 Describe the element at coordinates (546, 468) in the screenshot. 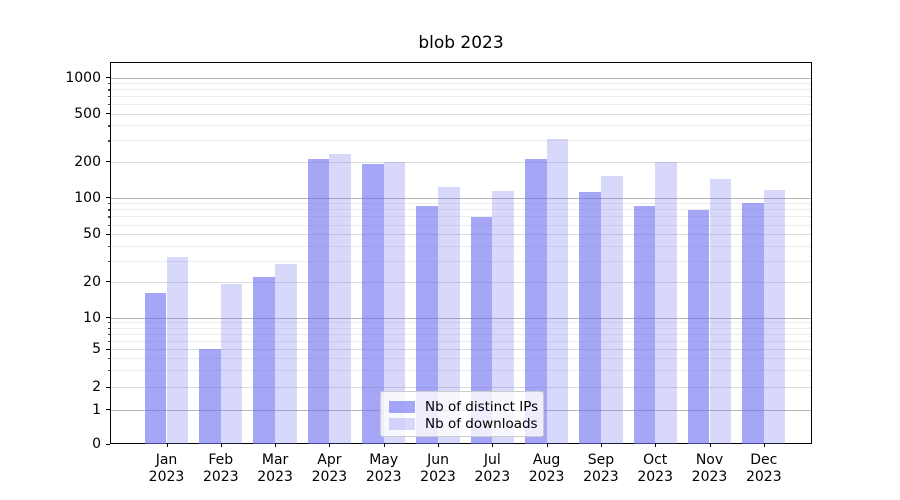

I see `x-axis-tick-label: Aug 2023` at that location.